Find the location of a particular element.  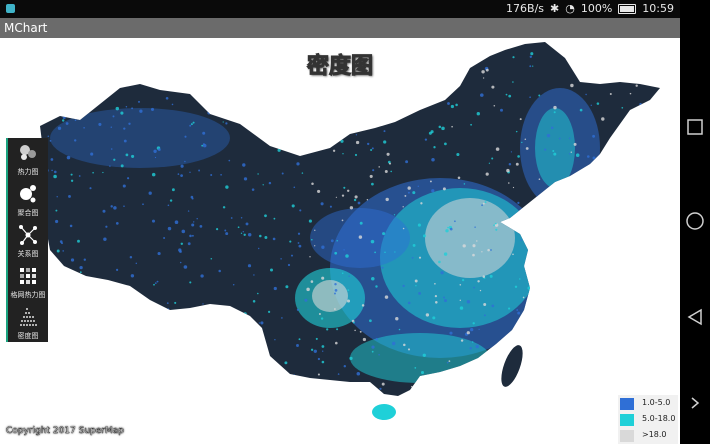

recents-button is located at coordinates (695, 127).